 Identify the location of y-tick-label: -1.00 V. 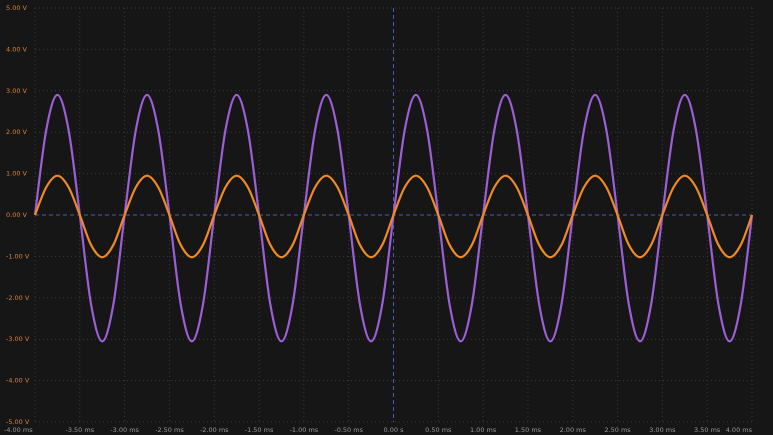
(18, 256).